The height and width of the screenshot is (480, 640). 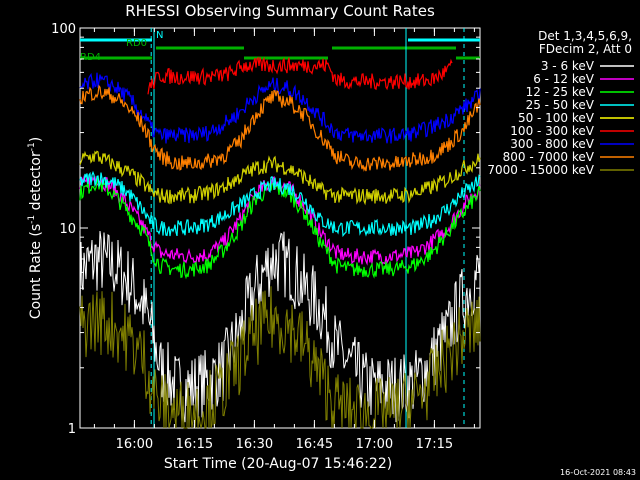 What do you see at coordinates (556, 118) in the screenshot?
I see `legend-entry: 50 - 100 keV` at bounding box center [556, 118].